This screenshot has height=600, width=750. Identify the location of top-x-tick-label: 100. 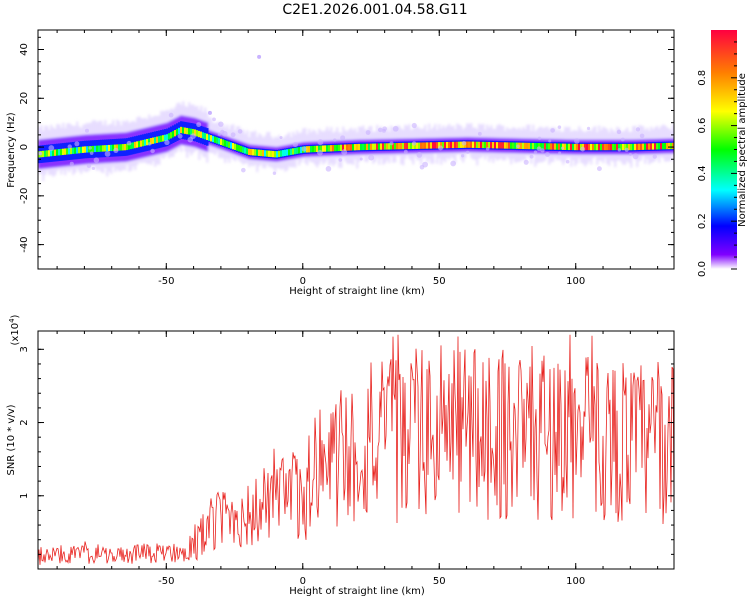
(575, 281).